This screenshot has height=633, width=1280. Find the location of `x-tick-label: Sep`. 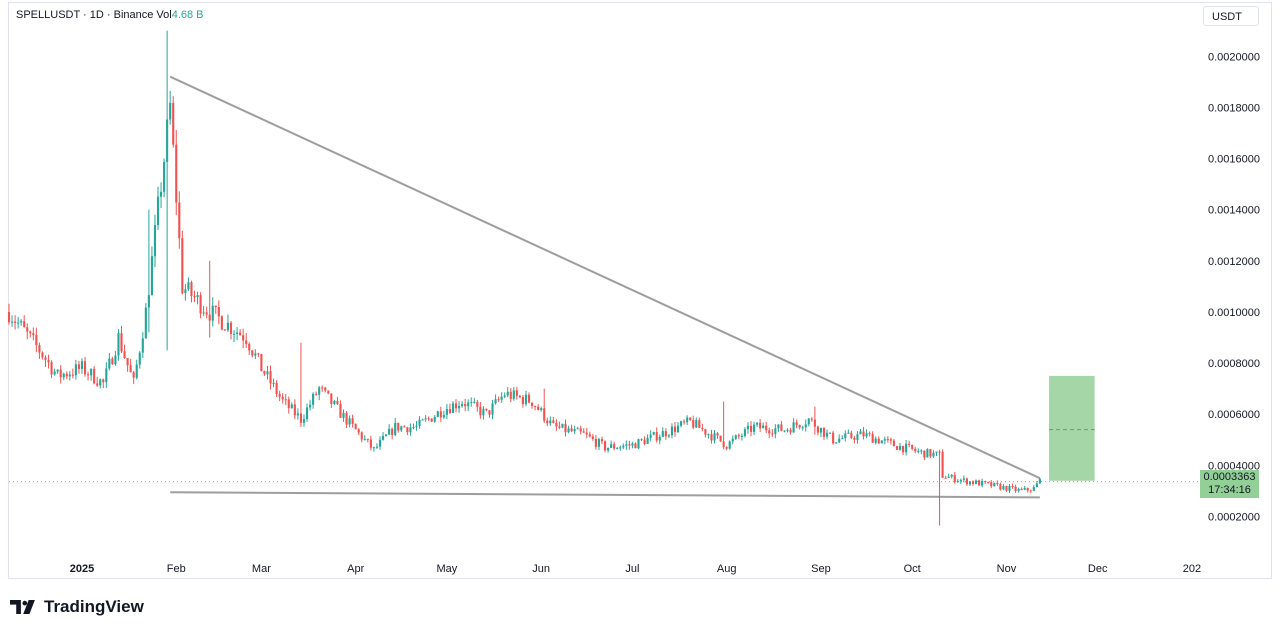

x-tick-label: Sep is located at coordinates (821, 569).